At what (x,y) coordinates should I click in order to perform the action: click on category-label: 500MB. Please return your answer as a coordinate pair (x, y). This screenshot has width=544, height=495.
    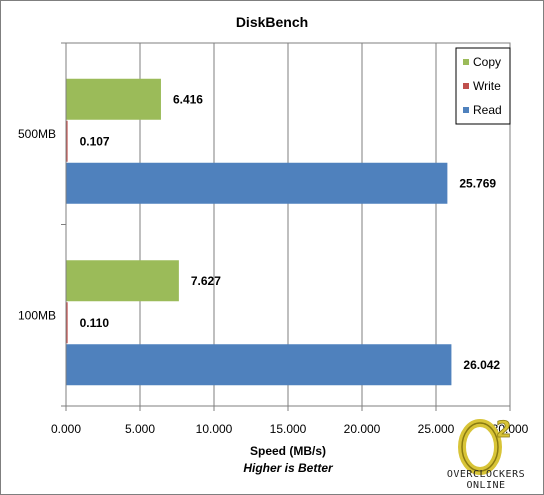
    Looking at the image, I should click on (37, 134).